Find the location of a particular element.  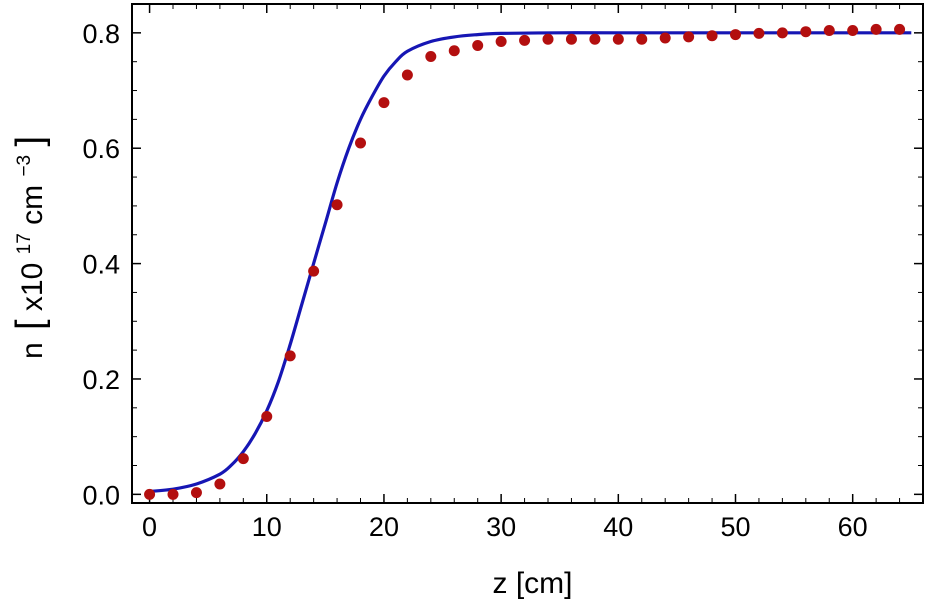

y-tick-label: 0.0 is located at coordinates (101, 495).